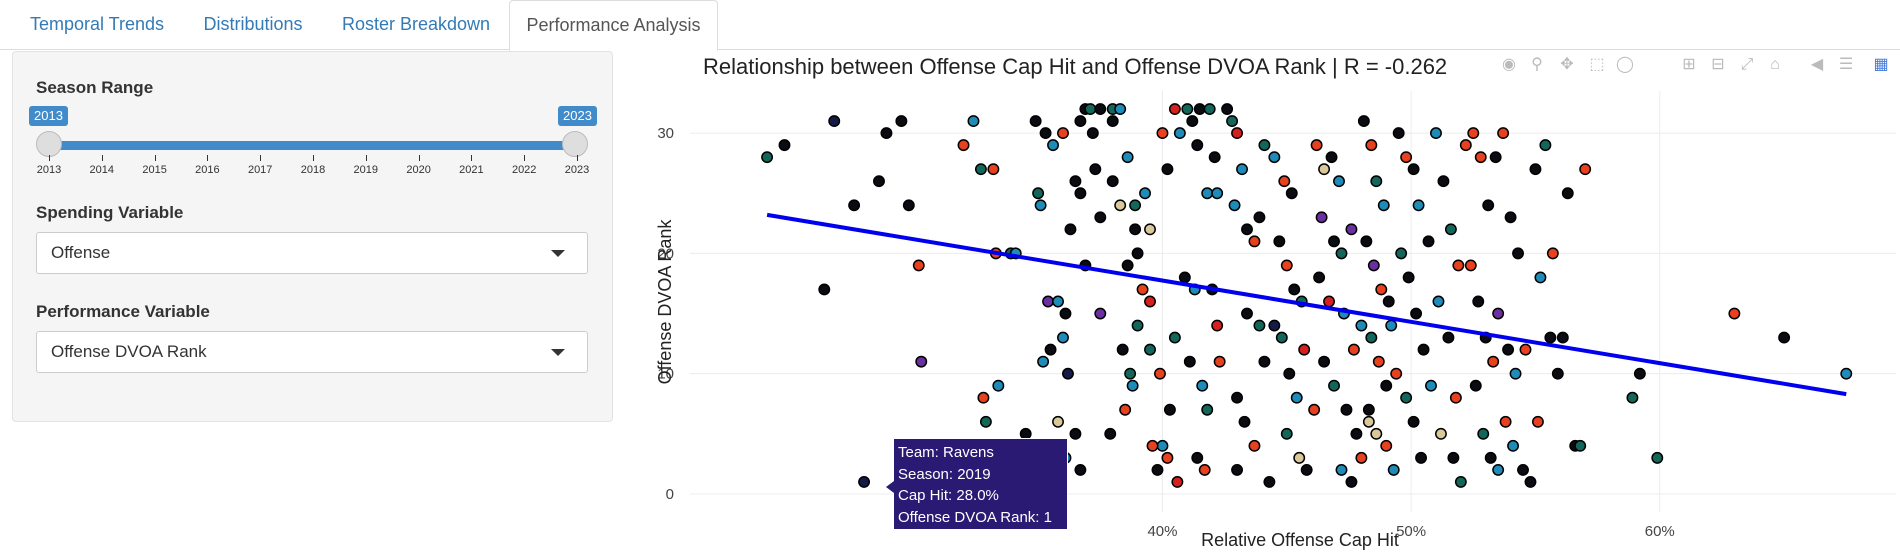 The height and width of the screenshot is (558, 1900). Describe the element at coordinates (97, 24) in the screenshot. I see `tab-temporal-trends: Temporal Trends` at that location.